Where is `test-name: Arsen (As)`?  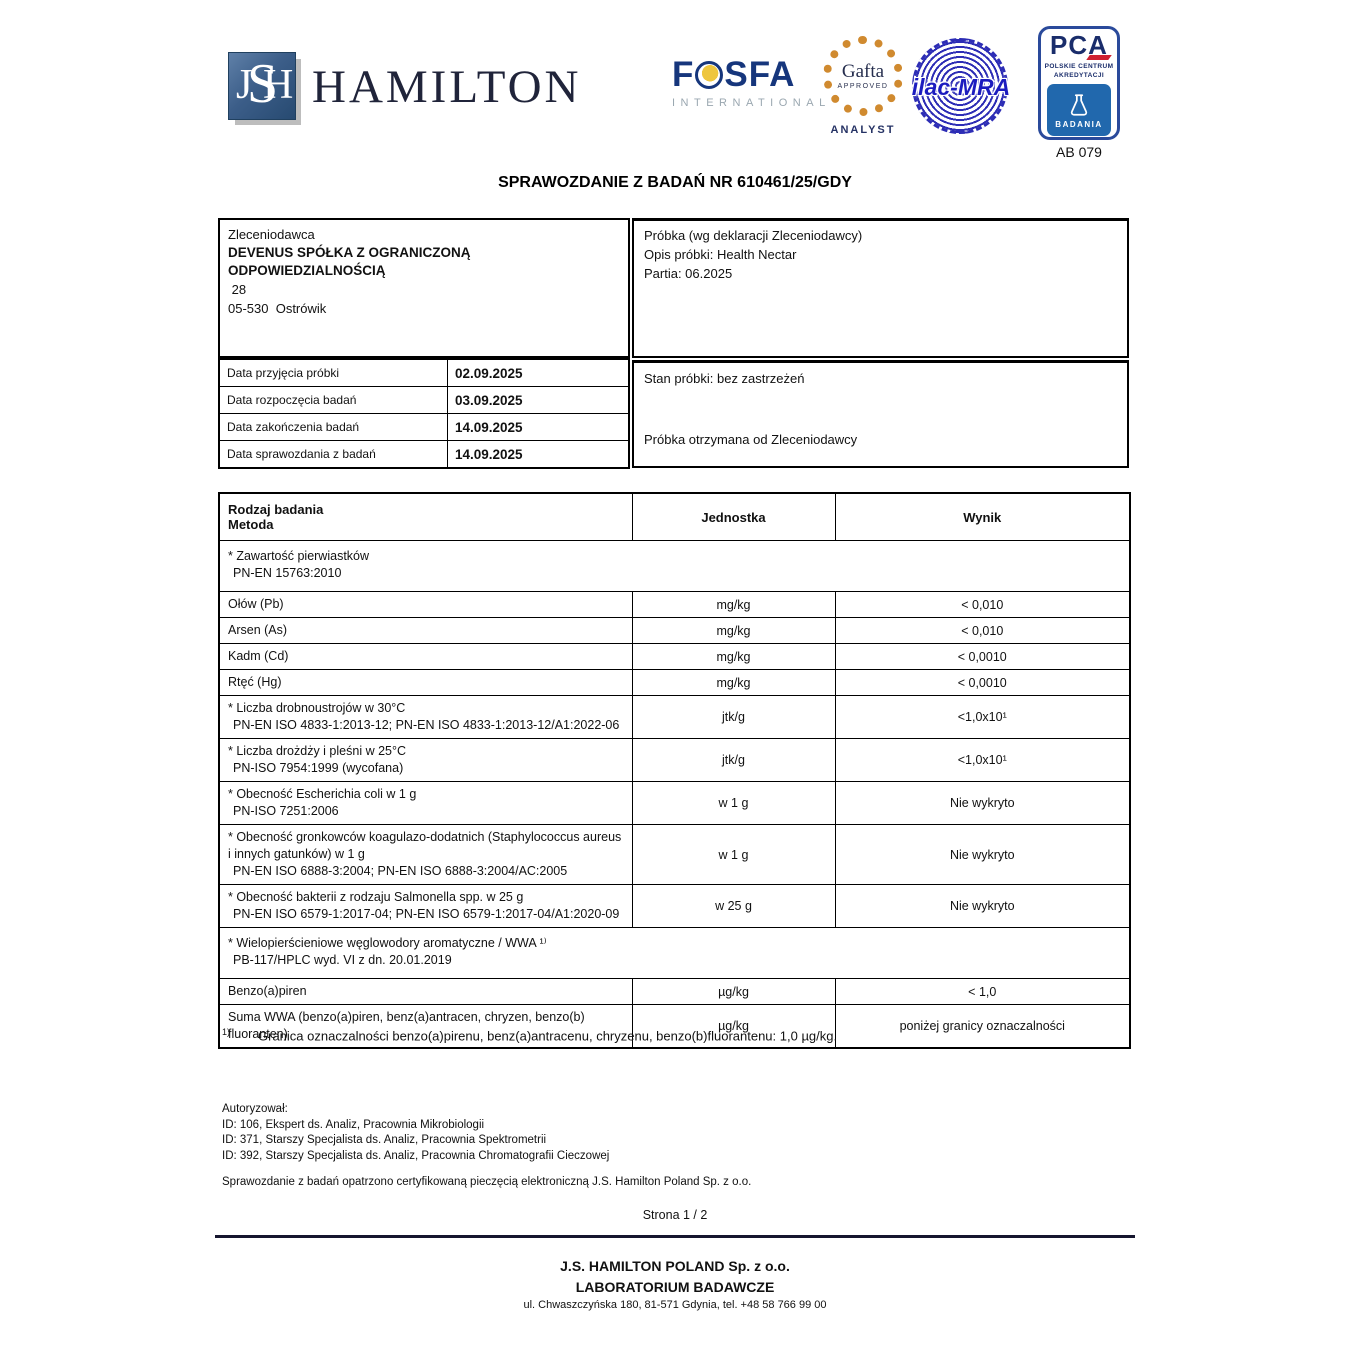 test-name: Arsen (As) is located at coordinates (258, 630).